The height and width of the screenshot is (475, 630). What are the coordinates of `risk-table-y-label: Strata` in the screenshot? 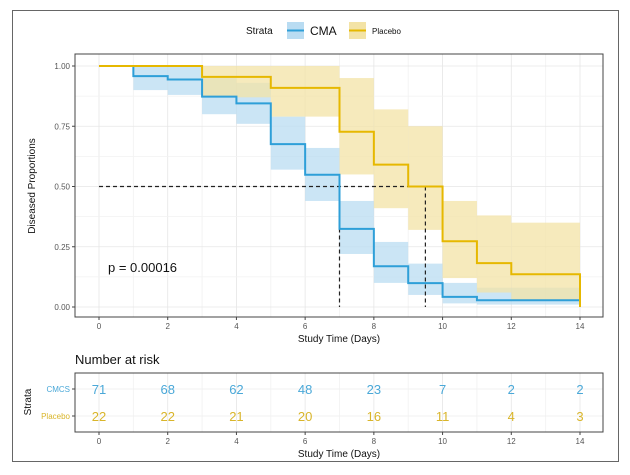 It's located at (28, 401).